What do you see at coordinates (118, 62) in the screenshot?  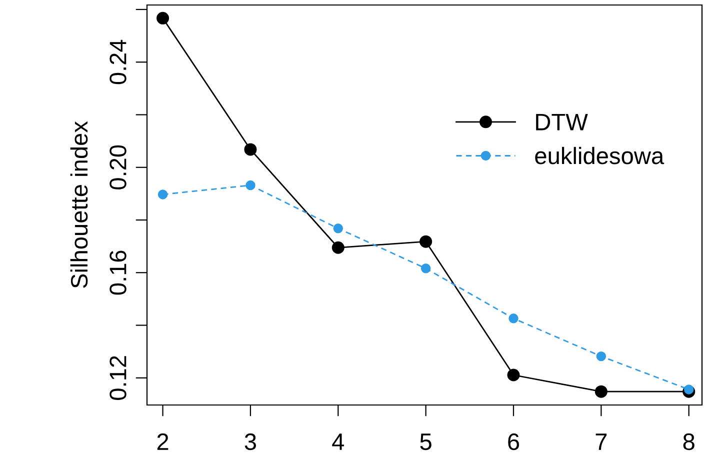 I see `y-tick-label: 0.24` at bounding box center [118, 62].